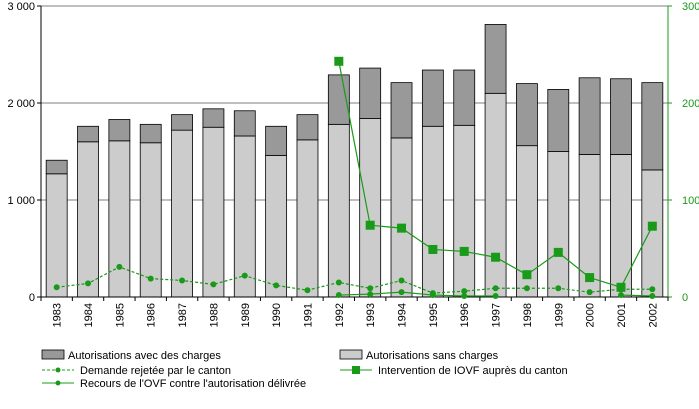  Describe the element at coordinates (119, 130) in the screenshot. I see `bar-avec-charges-1985` at that location.